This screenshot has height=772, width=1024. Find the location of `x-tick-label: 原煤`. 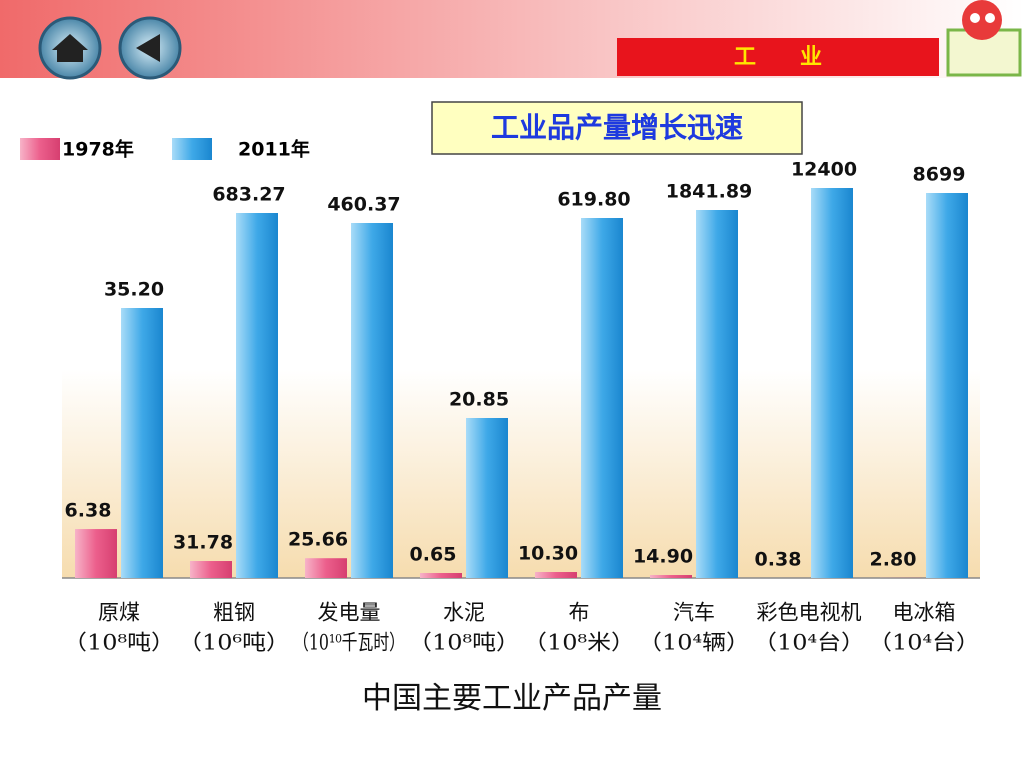

x-tick-label: 原煤 is located at coordinates (119, 613).